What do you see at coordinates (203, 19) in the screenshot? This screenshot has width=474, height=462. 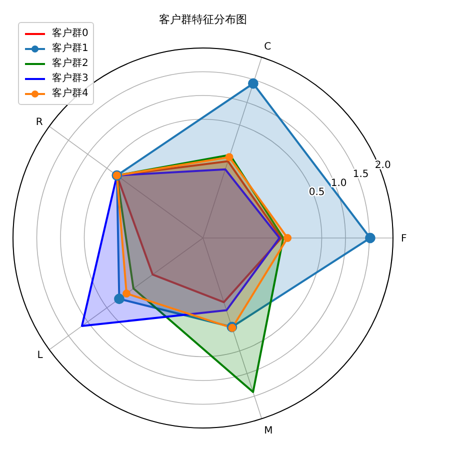 I see `chart-title: 客户群特征分布图` at bounding box center [203, 19].